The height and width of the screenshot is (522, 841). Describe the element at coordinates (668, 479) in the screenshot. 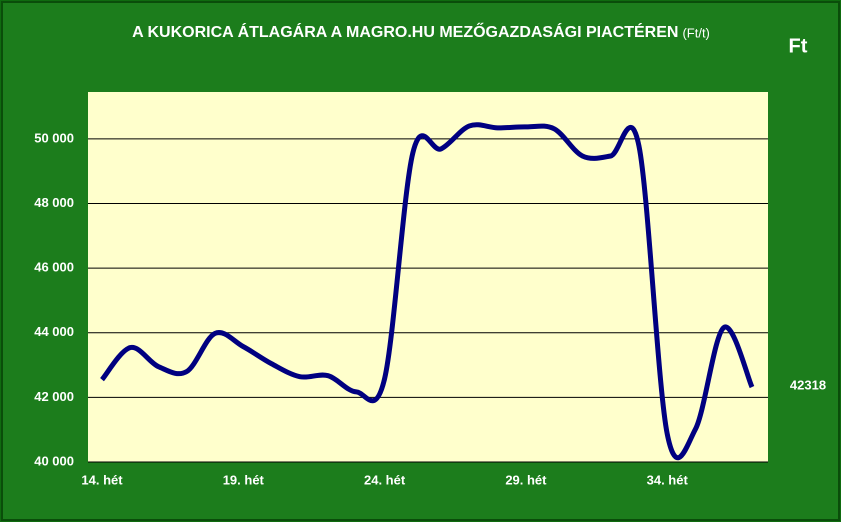

I see `x-tick-label: 34. hét` at that location.